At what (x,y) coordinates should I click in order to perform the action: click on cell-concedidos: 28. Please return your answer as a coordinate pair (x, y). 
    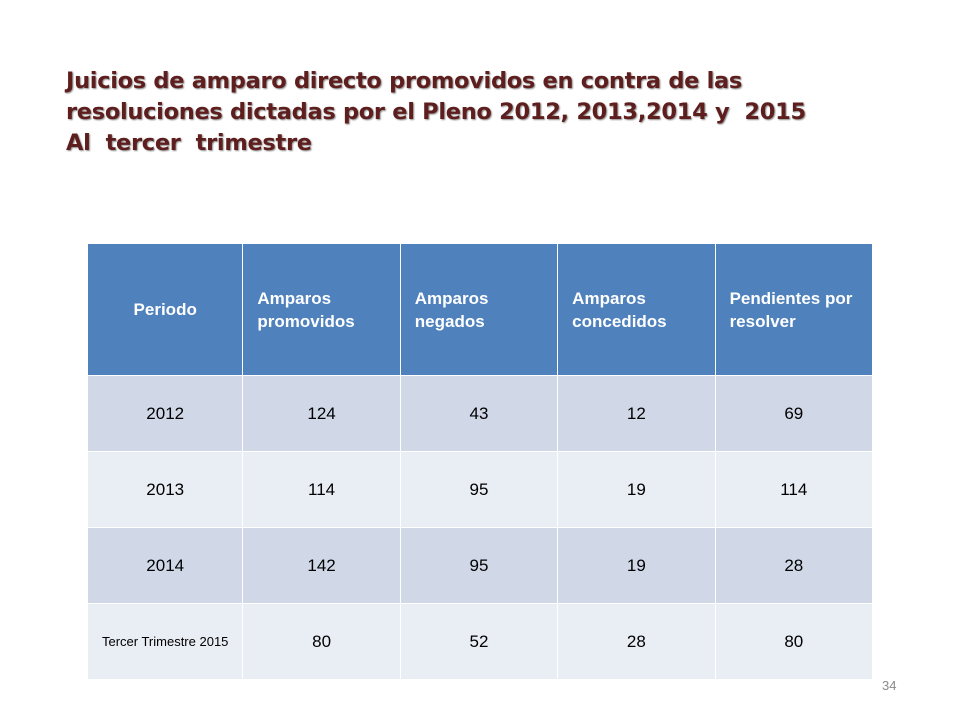
    Looking at the image, I should click on (636, 641).